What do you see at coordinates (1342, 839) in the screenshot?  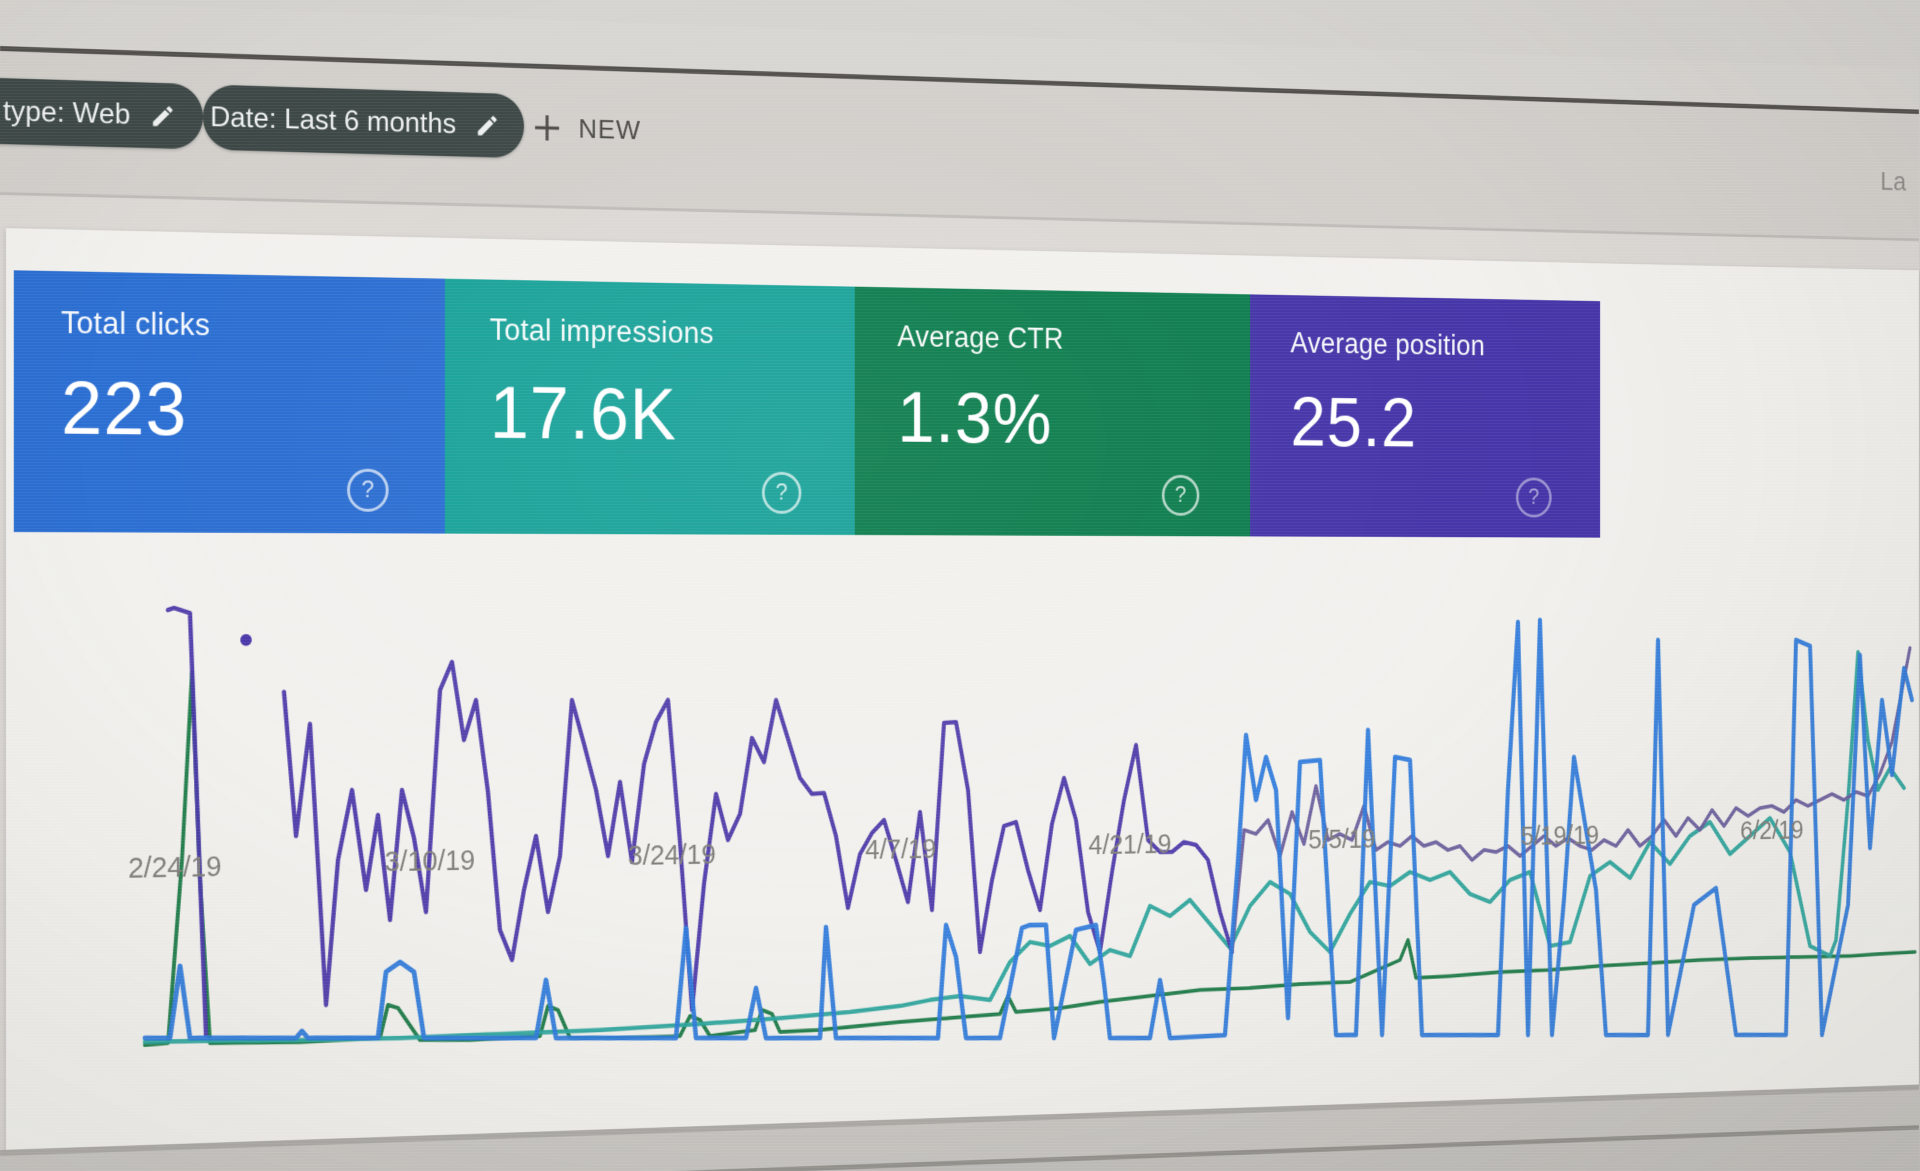 I see `x-axis-label: 5/5/19` at bounding box center [1342, 839].